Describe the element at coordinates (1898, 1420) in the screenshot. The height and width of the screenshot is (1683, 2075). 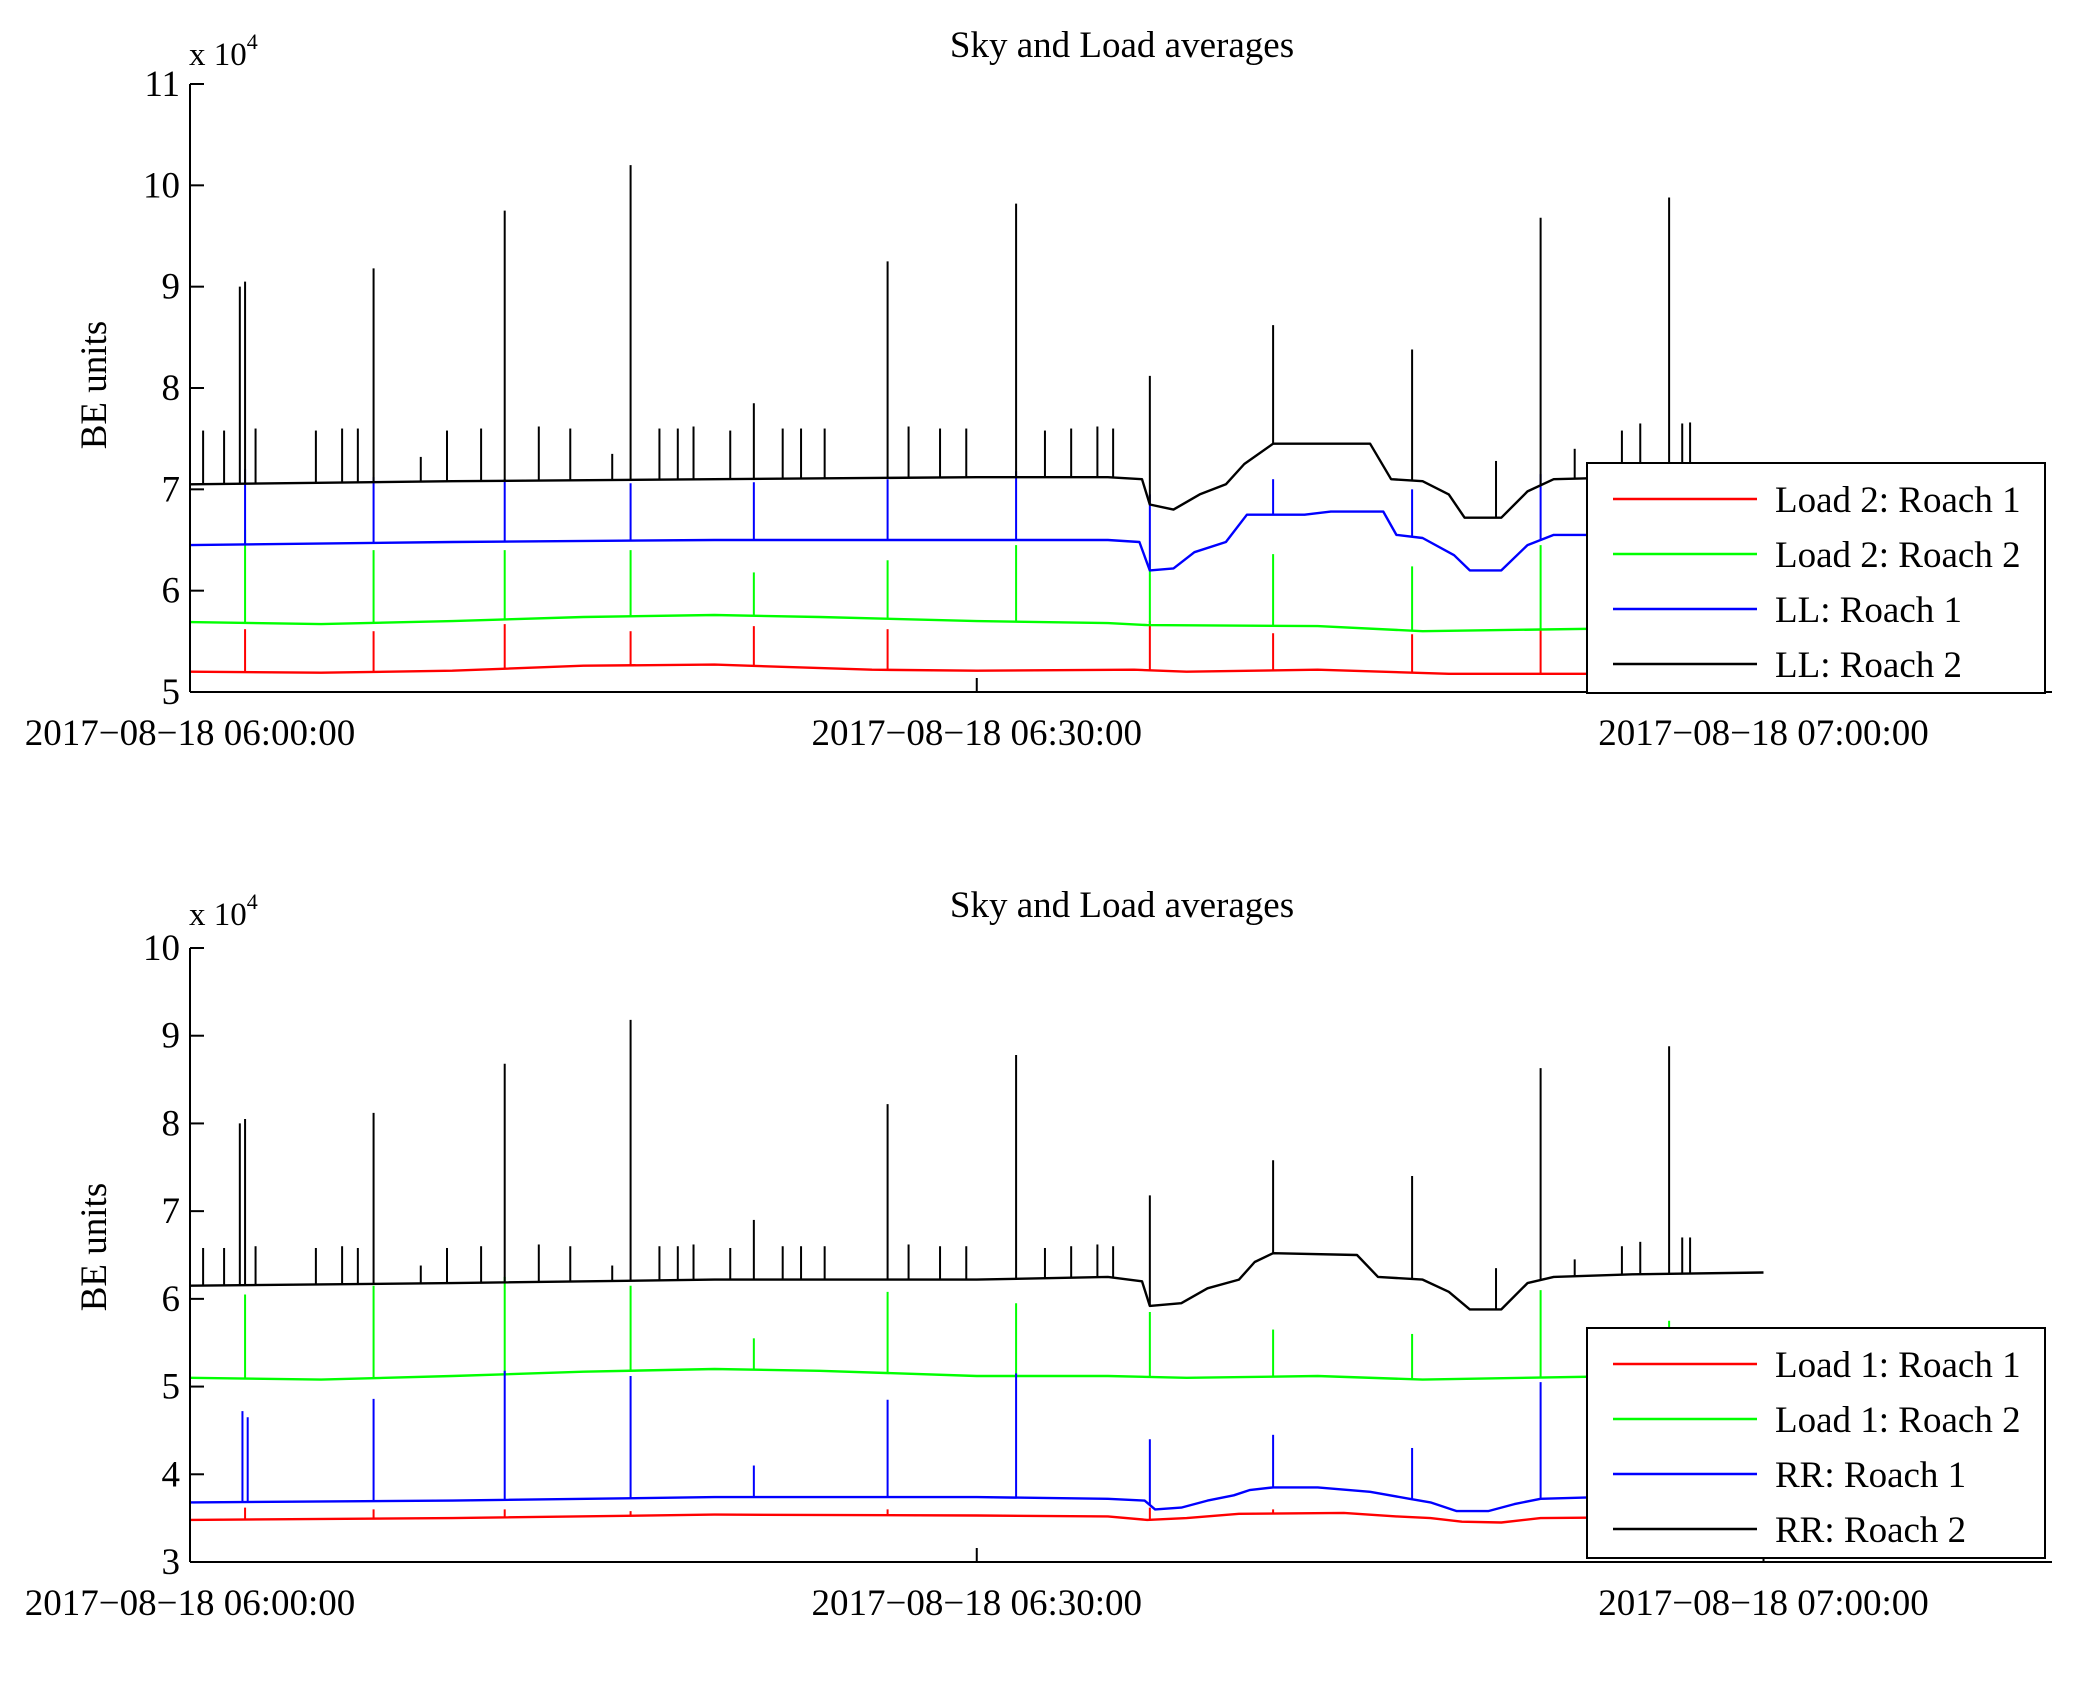
I see `legend-label: Load 1: Roach 2` at that location.